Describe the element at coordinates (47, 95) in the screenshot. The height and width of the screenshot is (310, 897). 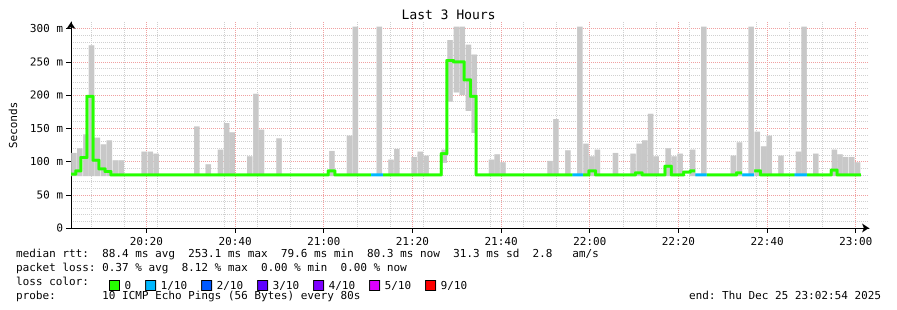
I see `y-tick-label: 200 m` at that location.